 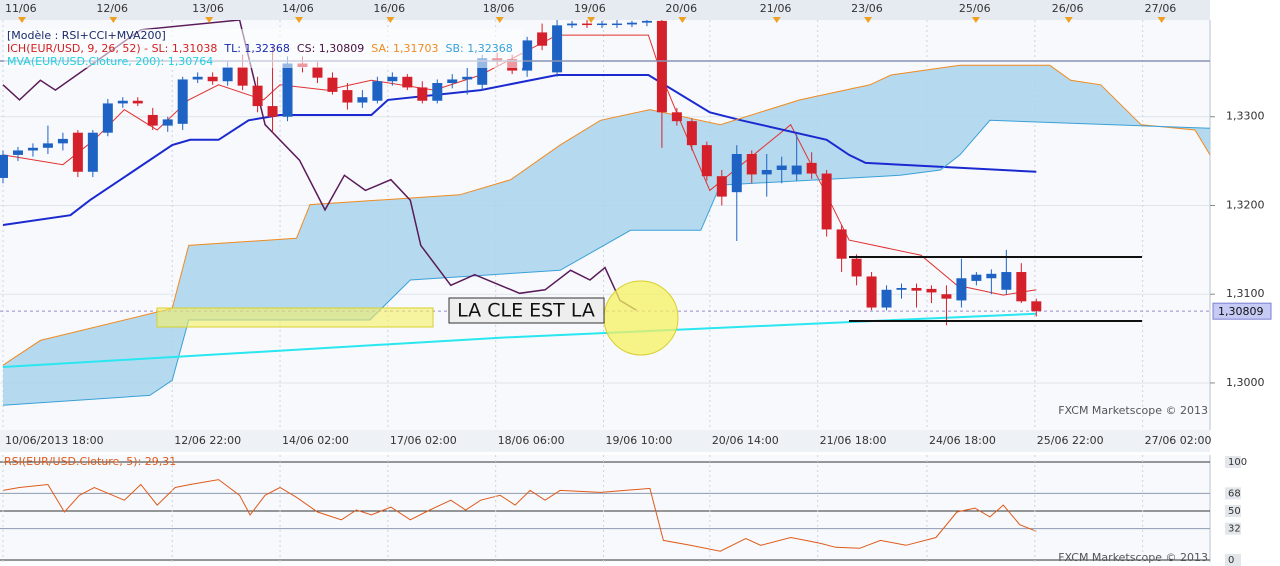 What do you see at coordinates (423, 440) in the screenshot?
I see `x-tick-label: 17/06 02:00` at bounding box center [423, 440].